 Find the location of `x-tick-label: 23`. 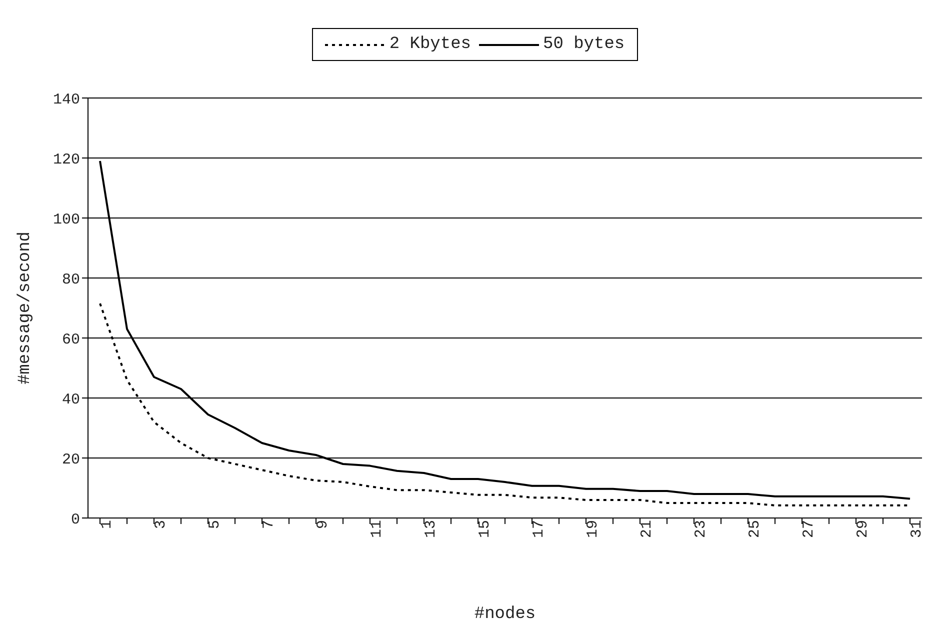

x-tick-label: 23 is located at coordinates (701, 529).